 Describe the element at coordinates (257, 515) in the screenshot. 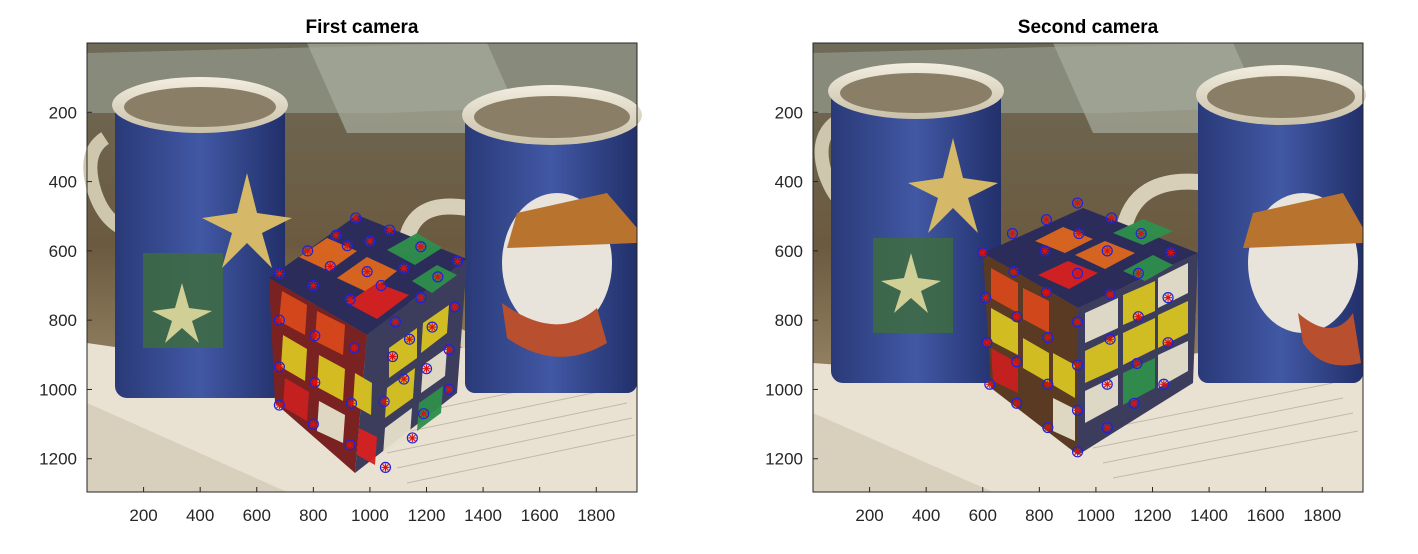

I see `x-tick-label: 600` at that location.